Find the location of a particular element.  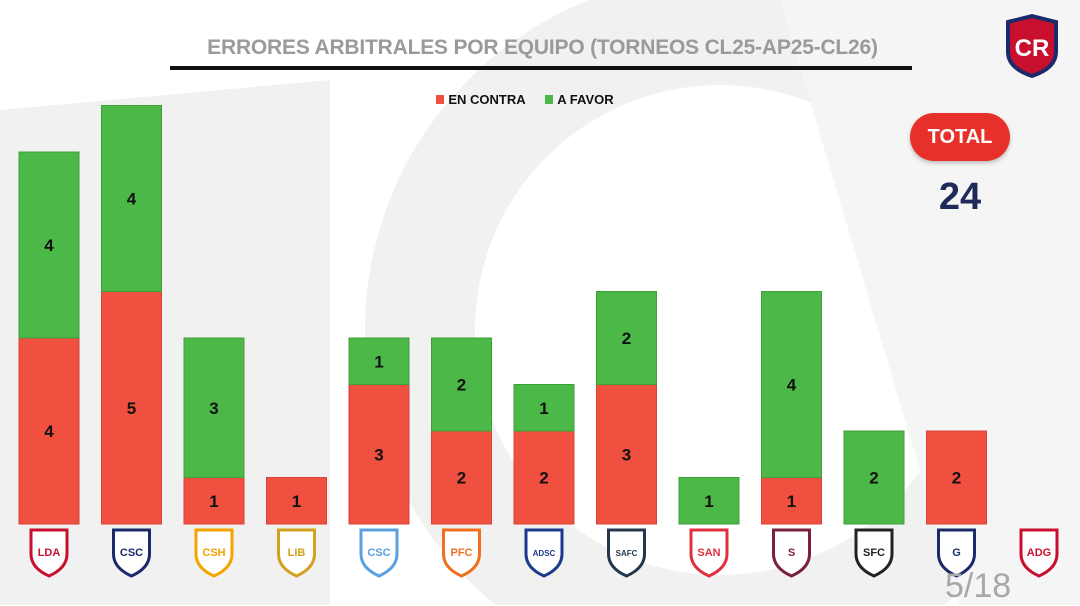

team-logo-guadalupe is located at coordinates (956, 553).